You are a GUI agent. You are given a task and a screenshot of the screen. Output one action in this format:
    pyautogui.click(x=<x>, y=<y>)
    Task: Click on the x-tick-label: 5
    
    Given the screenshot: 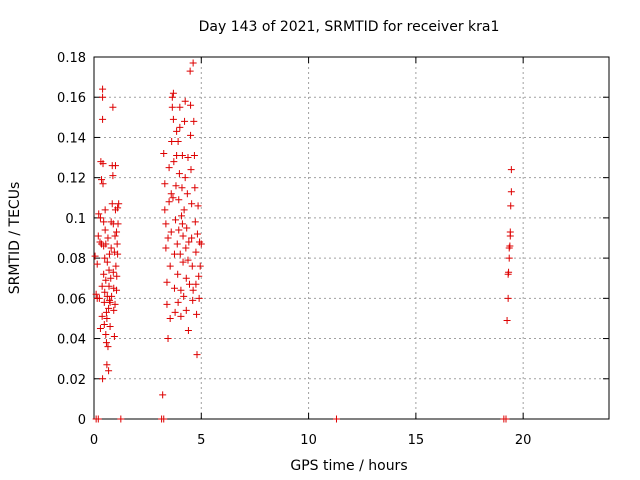 What is the action you would take?
    pyautogui.click(x=201, y=440)
    